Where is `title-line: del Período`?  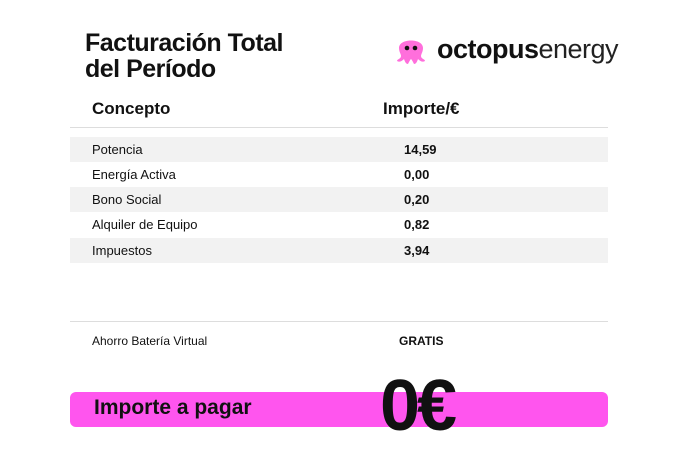 title-line: del Período is located at coordinates (150, 69).